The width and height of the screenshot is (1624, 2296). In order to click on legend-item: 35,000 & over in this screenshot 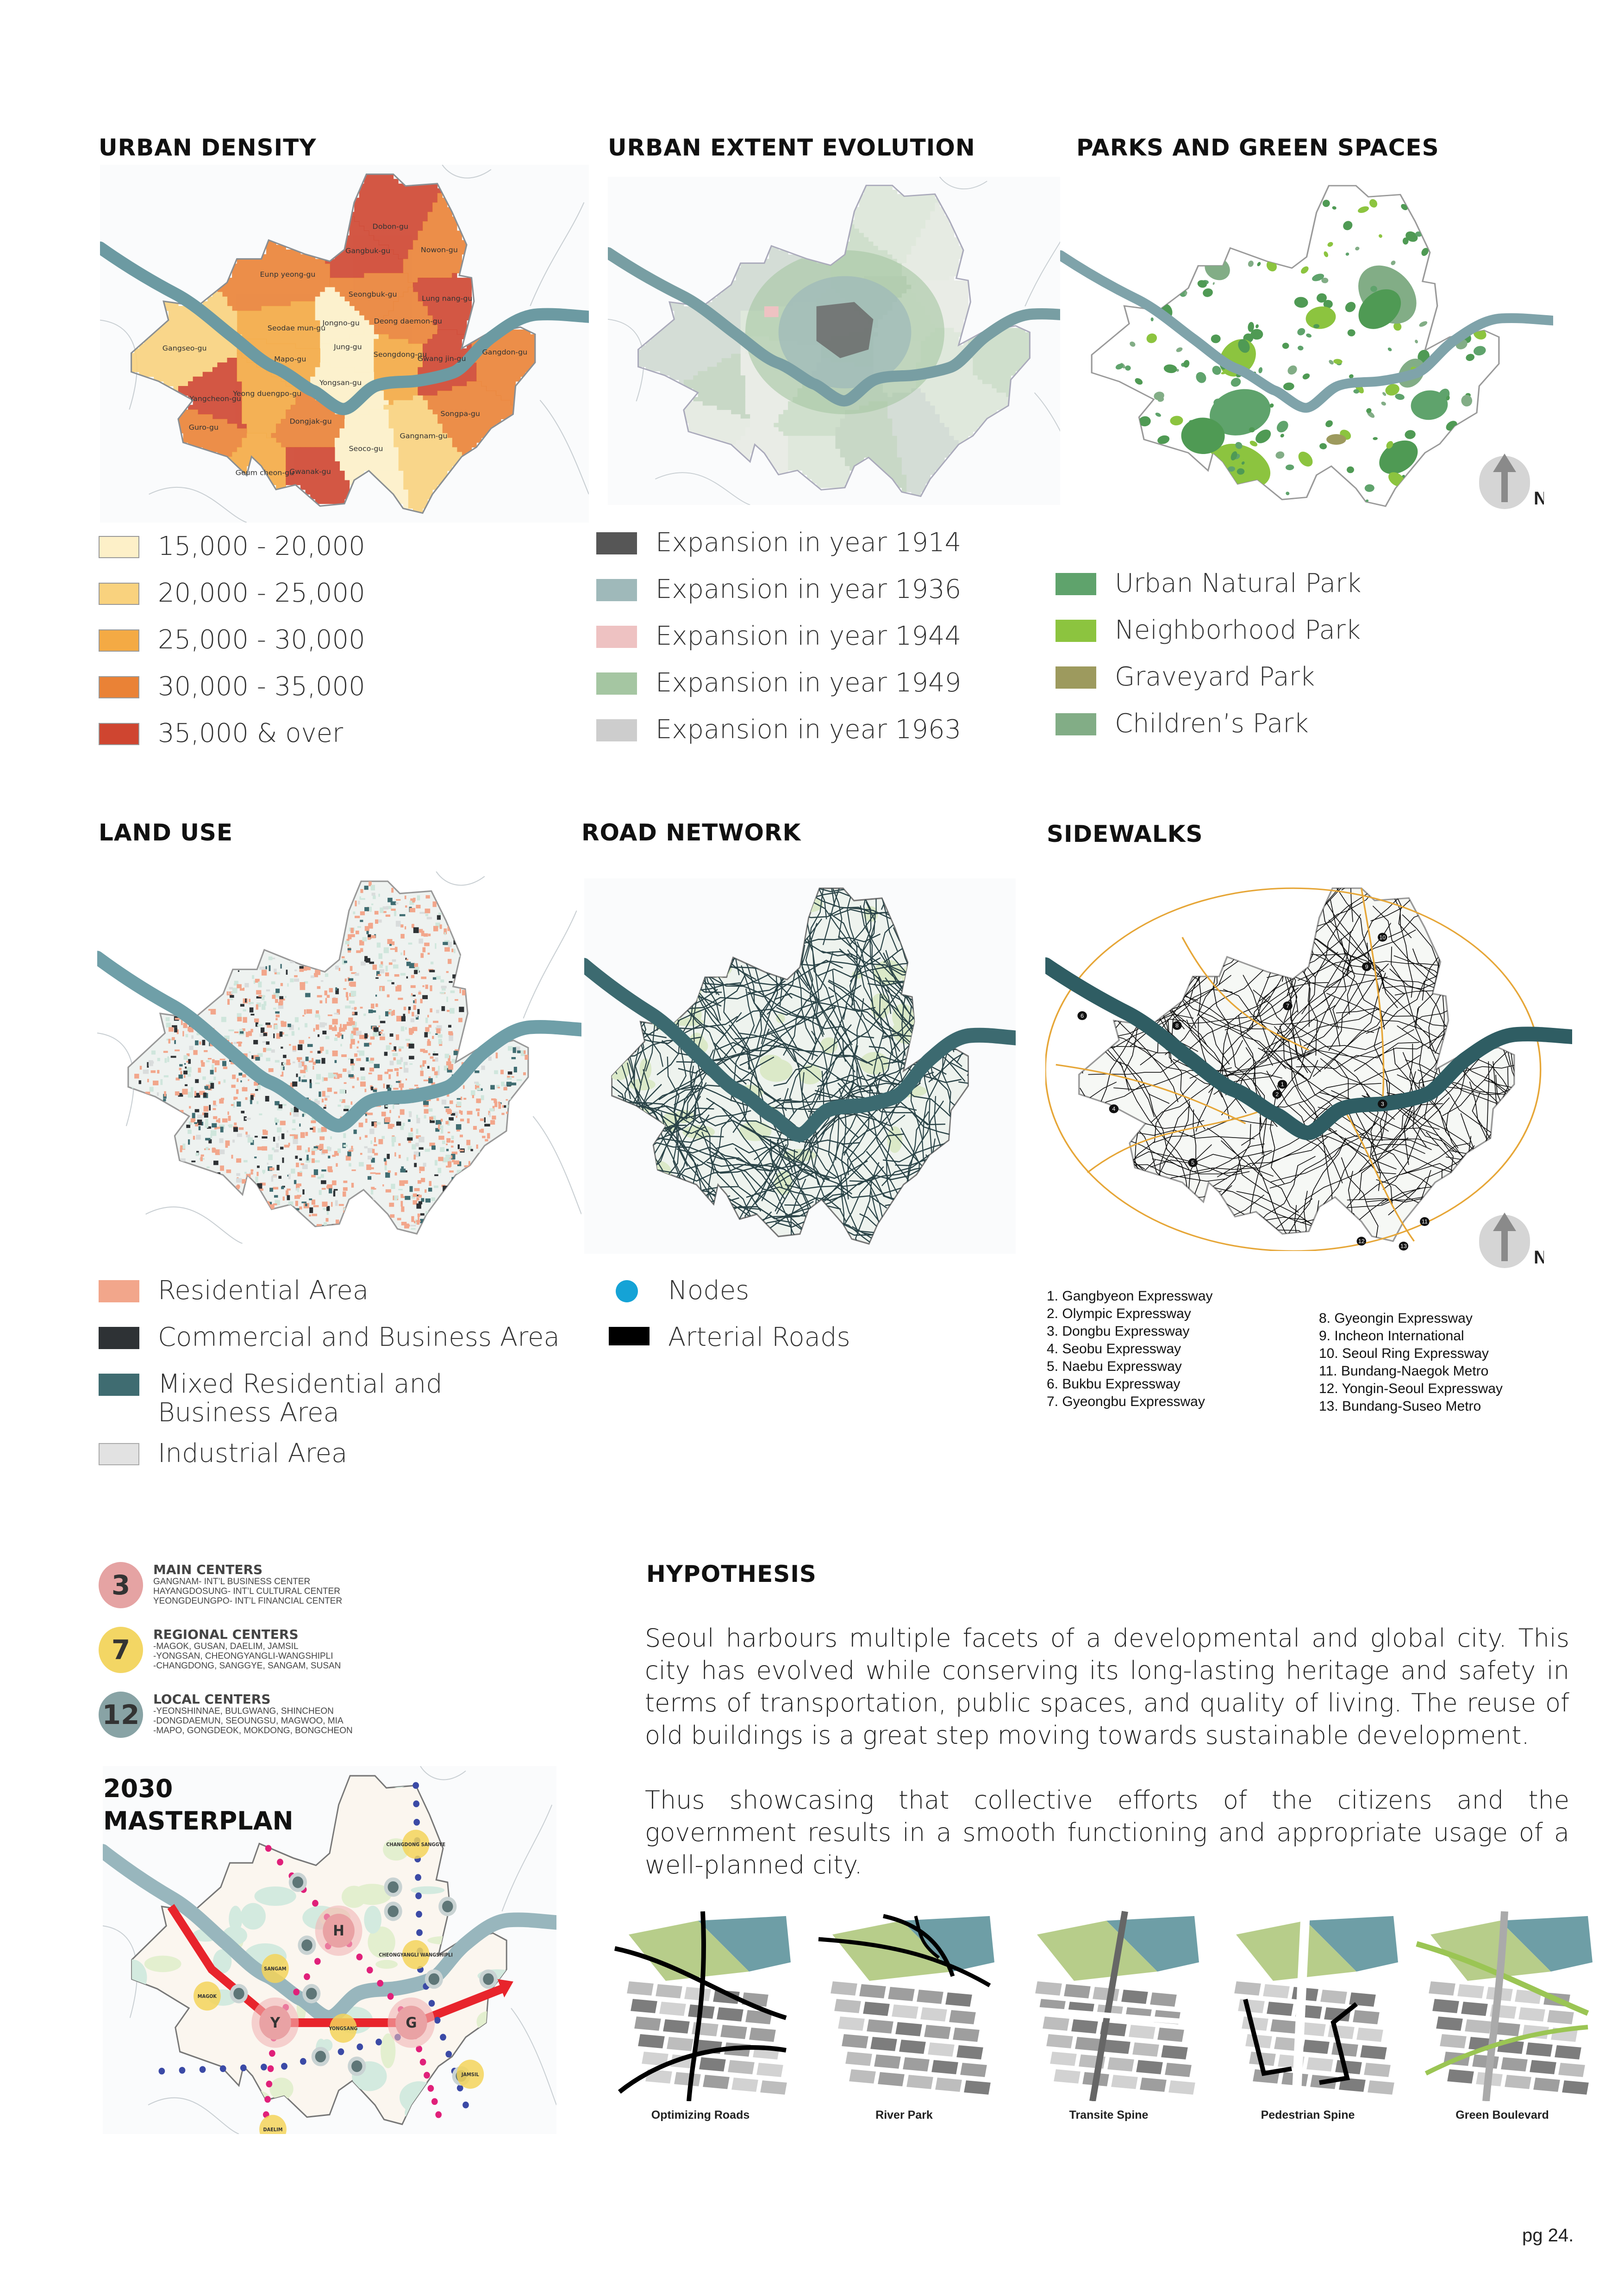, I will do `click(232, 742)`.